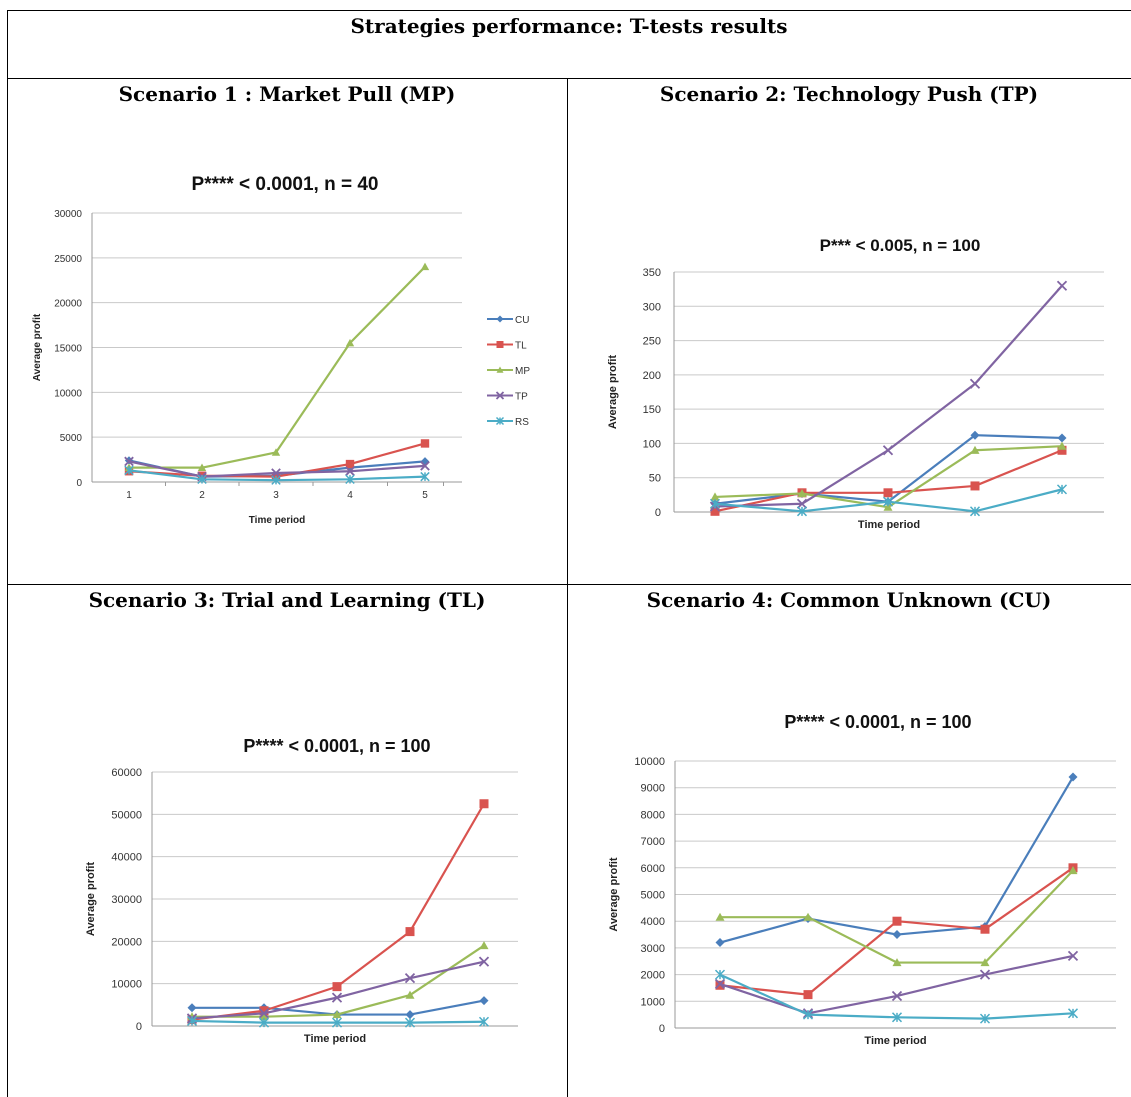 This screenshot has height=1097, width=1131. I want to click on panel-title-scenario-3: Scenario 3: Trial and Learning (TL), so click(287, 600).